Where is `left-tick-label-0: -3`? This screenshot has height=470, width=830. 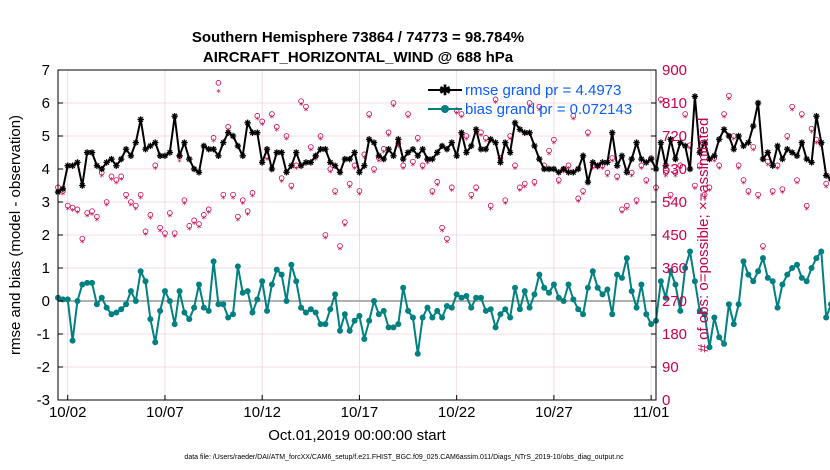
left-tick-label-0: -3 is located at coordinates (43, 400).